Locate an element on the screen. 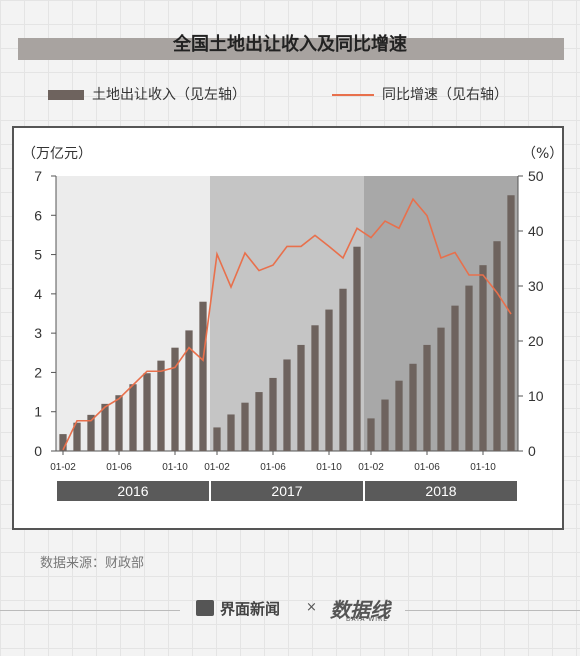  year-label: 2017 is located at coordinates (286, 491).